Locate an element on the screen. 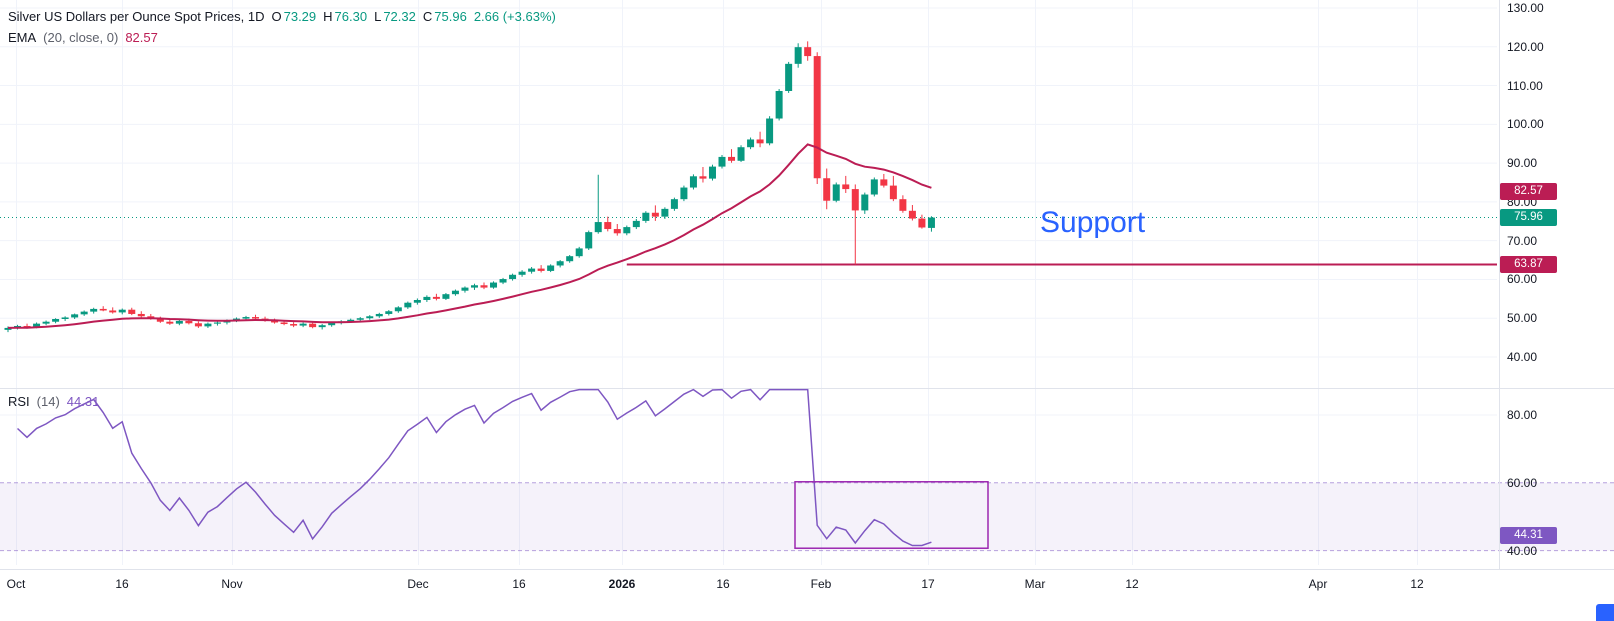 Image resolution: width=1614 pixels, height=621 pixels. price-tick-label: 60.00 is located at coordinates (1522, 279).